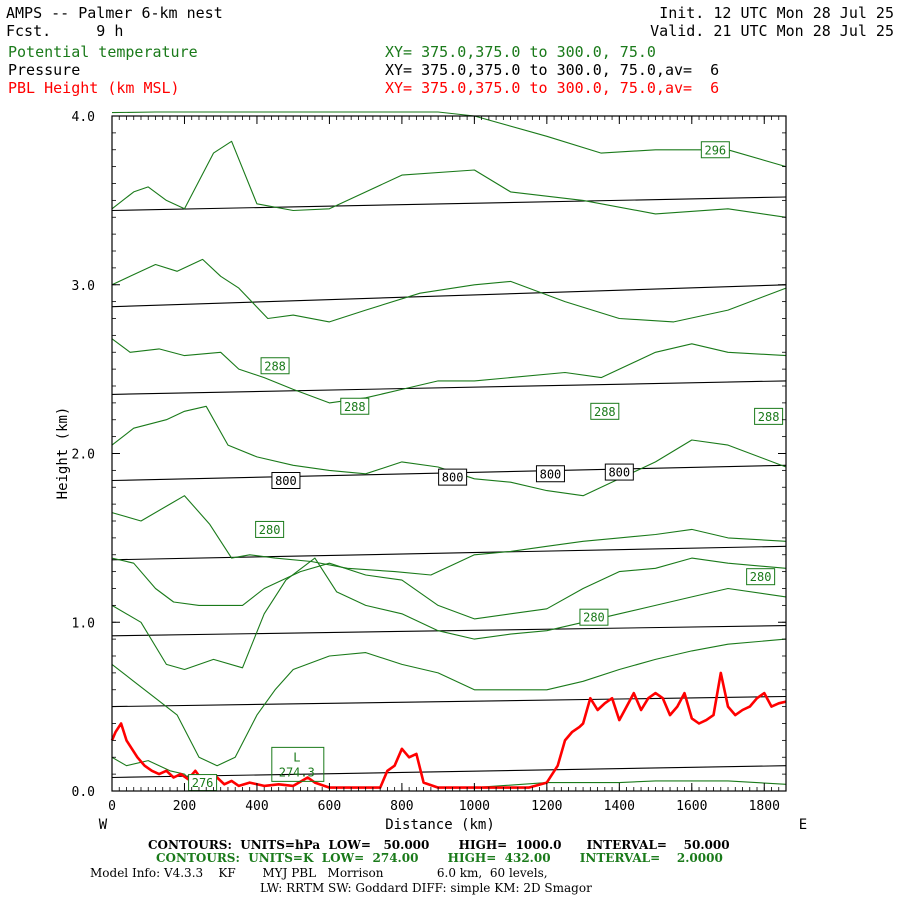  What do you see at coordinates (184, 806) in the screenshot?
I see `x-tick-label: 200` at bounding box center [184, 806].